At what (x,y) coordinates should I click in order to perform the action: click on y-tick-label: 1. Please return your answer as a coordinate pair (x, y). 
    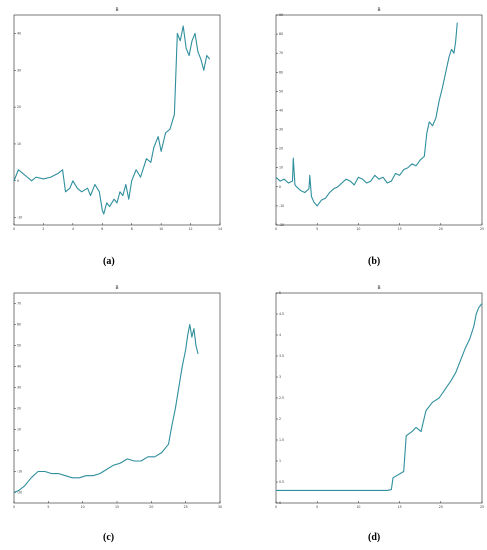
    Looking at the image, I should click on (280, 461).